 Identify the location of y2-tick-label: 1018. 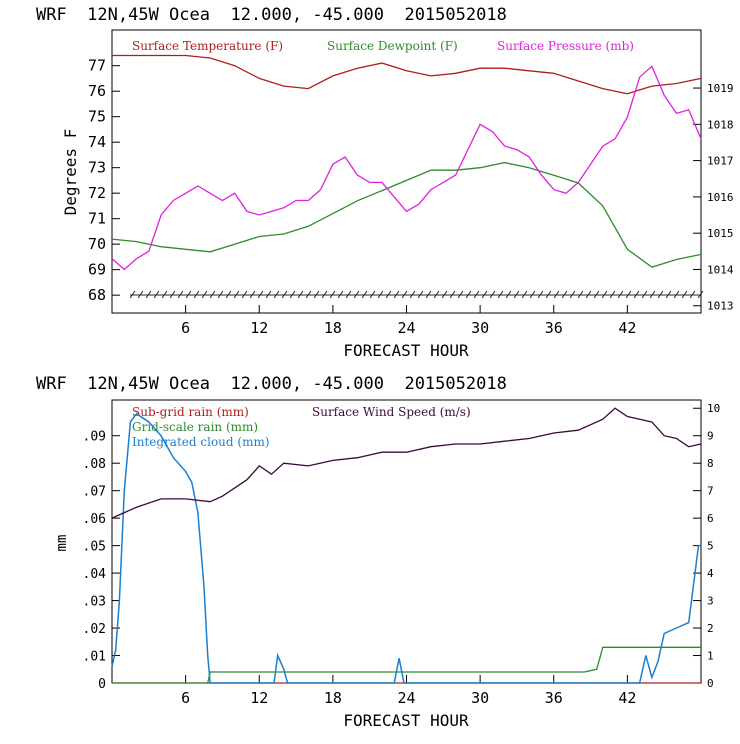
(720, 124).